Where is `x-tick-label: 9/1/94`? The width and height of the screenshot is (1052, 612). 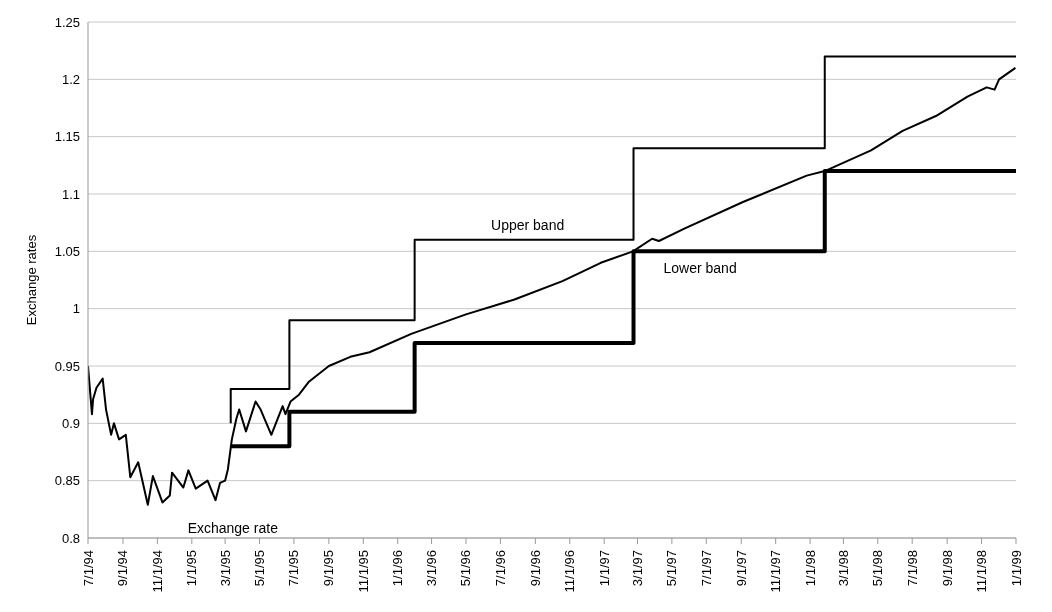
x-tick-label: 9/1/94 is located at coordinates (123, 568).